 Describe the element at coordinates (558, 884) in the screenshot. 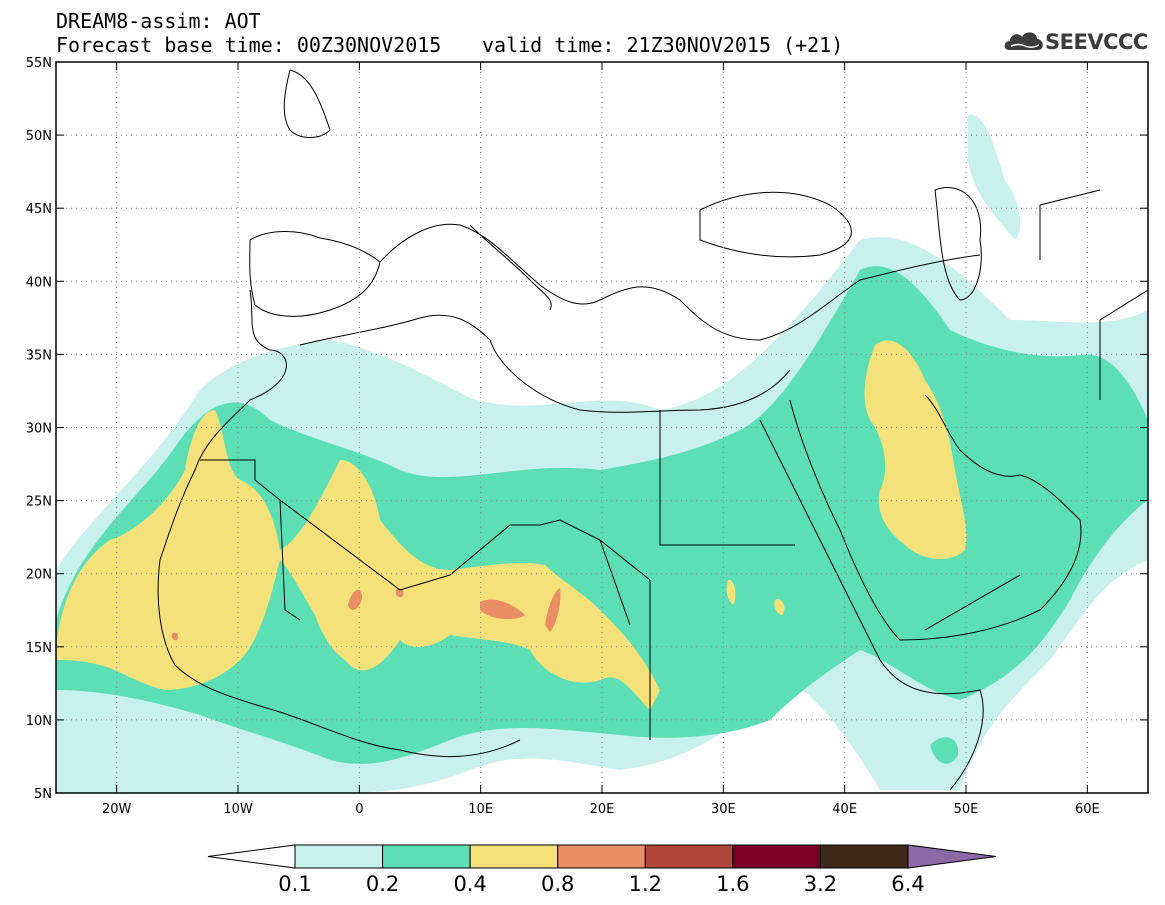

I see `colorbar-label: 0.8` at that location.